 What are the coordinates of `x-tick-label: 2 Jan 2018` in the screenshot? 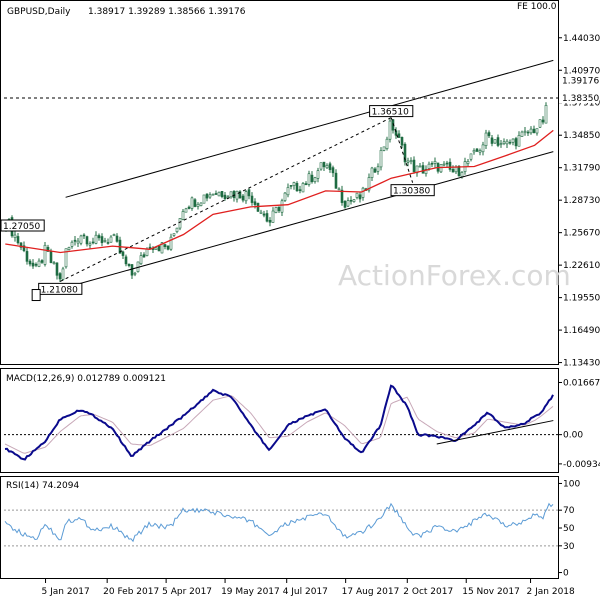 It's located at (551, 592).